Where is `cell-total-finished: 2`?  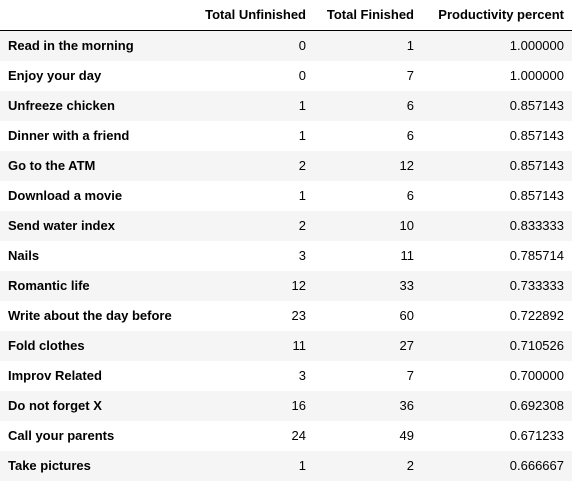 cell-total-finished: 2 is located at coordinates (368, 466).